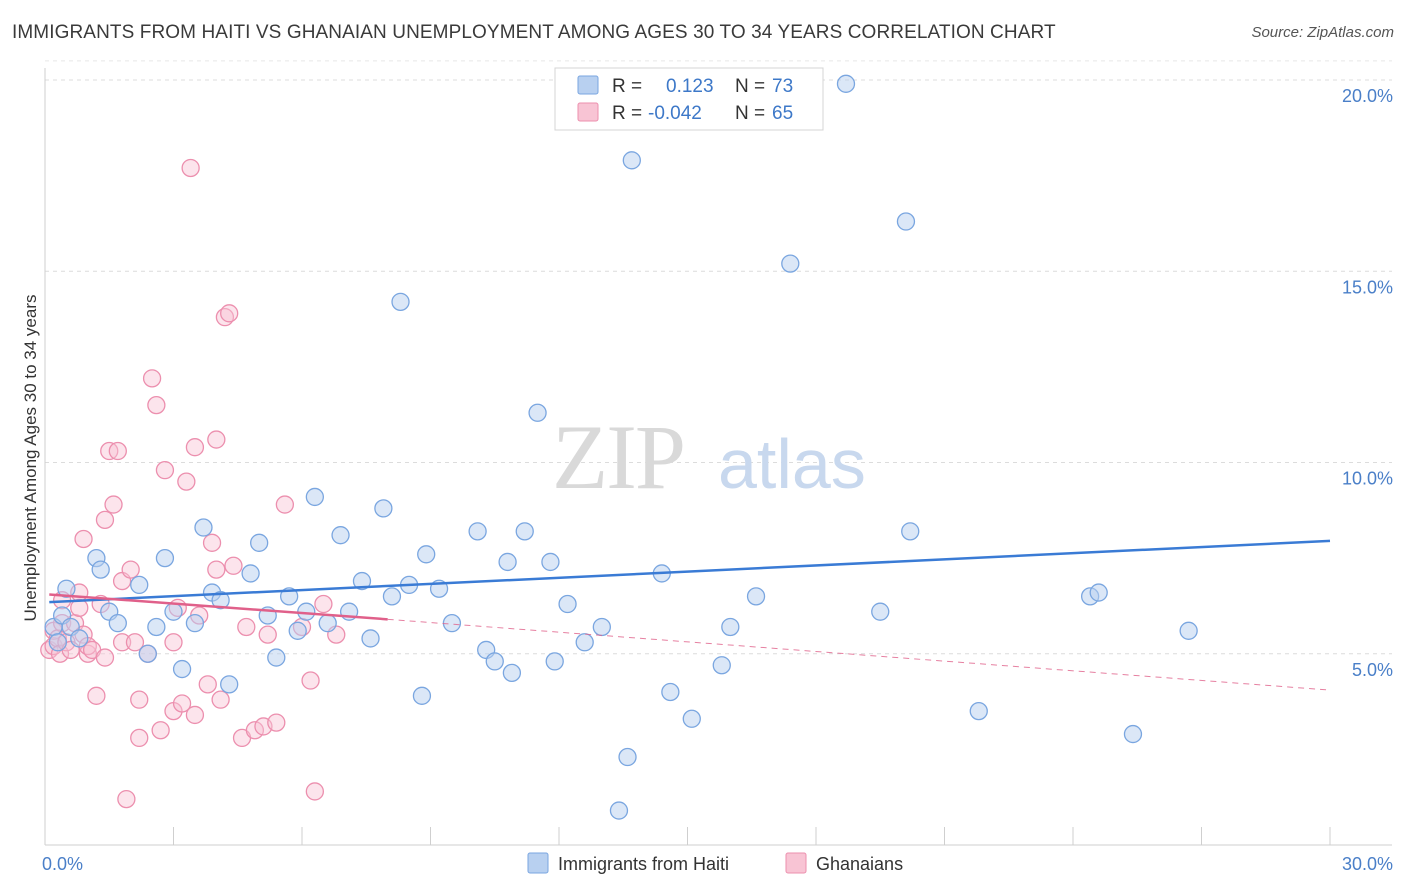 This screenshot has width=1406, height=892. I want to click on legend-swatch-haiti, so click(588, 85).